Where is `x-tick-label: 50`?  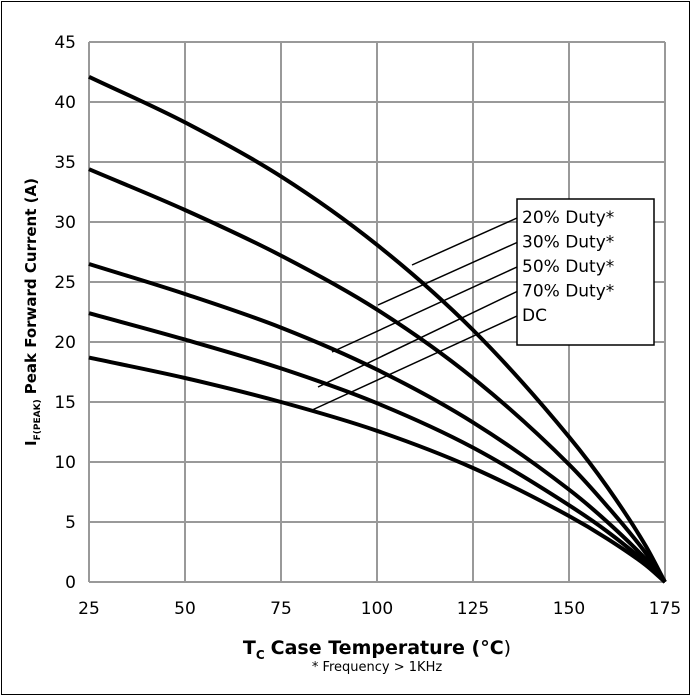
x-tick-label: 50 is located at coordinates (185, 609).